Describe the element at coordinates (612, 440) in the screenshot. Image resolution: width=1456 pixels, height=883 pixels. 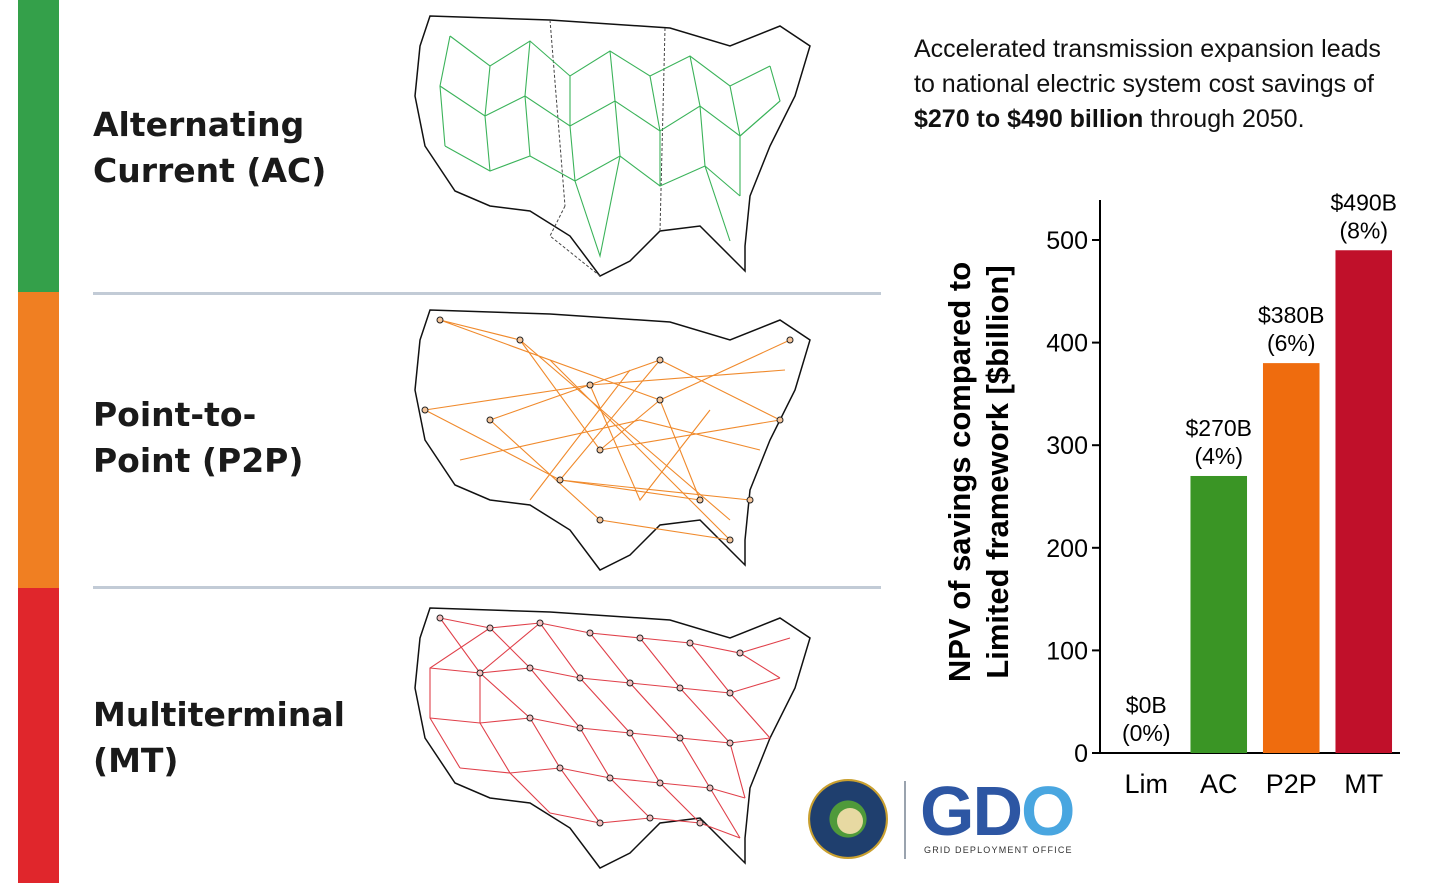
I see `map-p2p` at that location.